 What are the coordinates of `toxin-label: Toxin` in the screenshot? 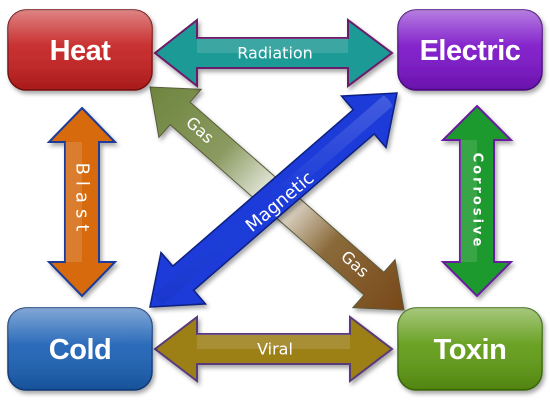 It's located at (470, 350).